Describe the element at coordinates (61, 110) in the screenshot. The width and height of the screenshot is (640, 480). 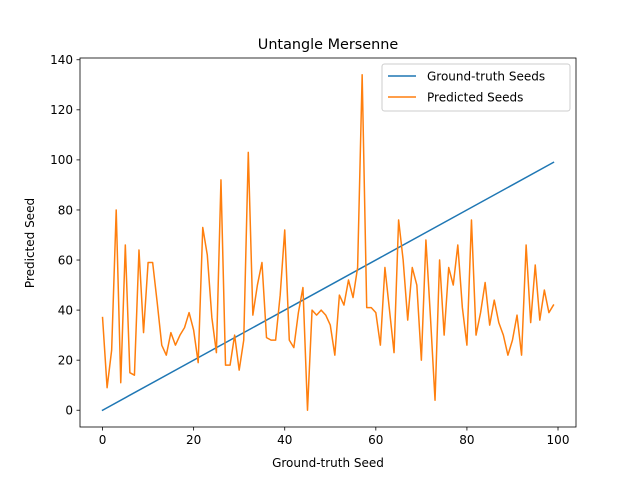
I see `y-tick-label: 120` at that location.